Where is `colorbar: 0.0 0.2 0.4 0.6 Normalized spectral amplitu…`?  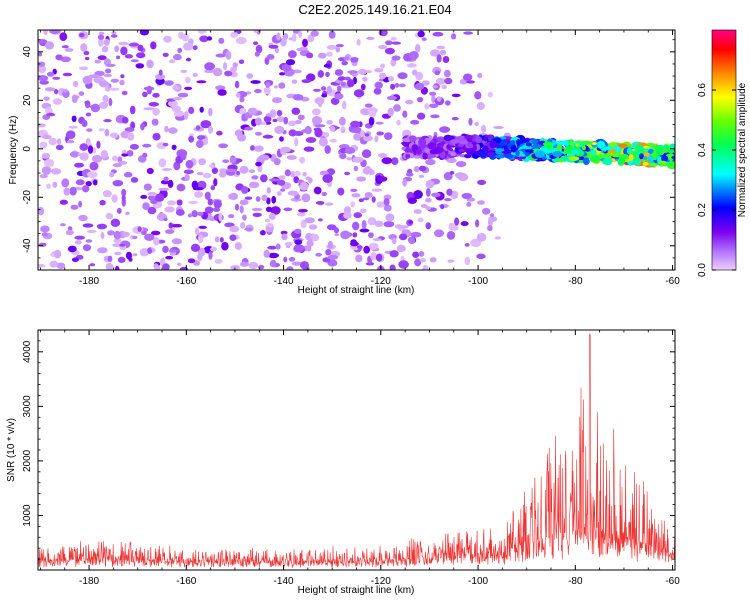 colorbar: 0.0 0.2 0.4 0.6 Normalized spectral amplitu… is located at coordinates (722, 153).